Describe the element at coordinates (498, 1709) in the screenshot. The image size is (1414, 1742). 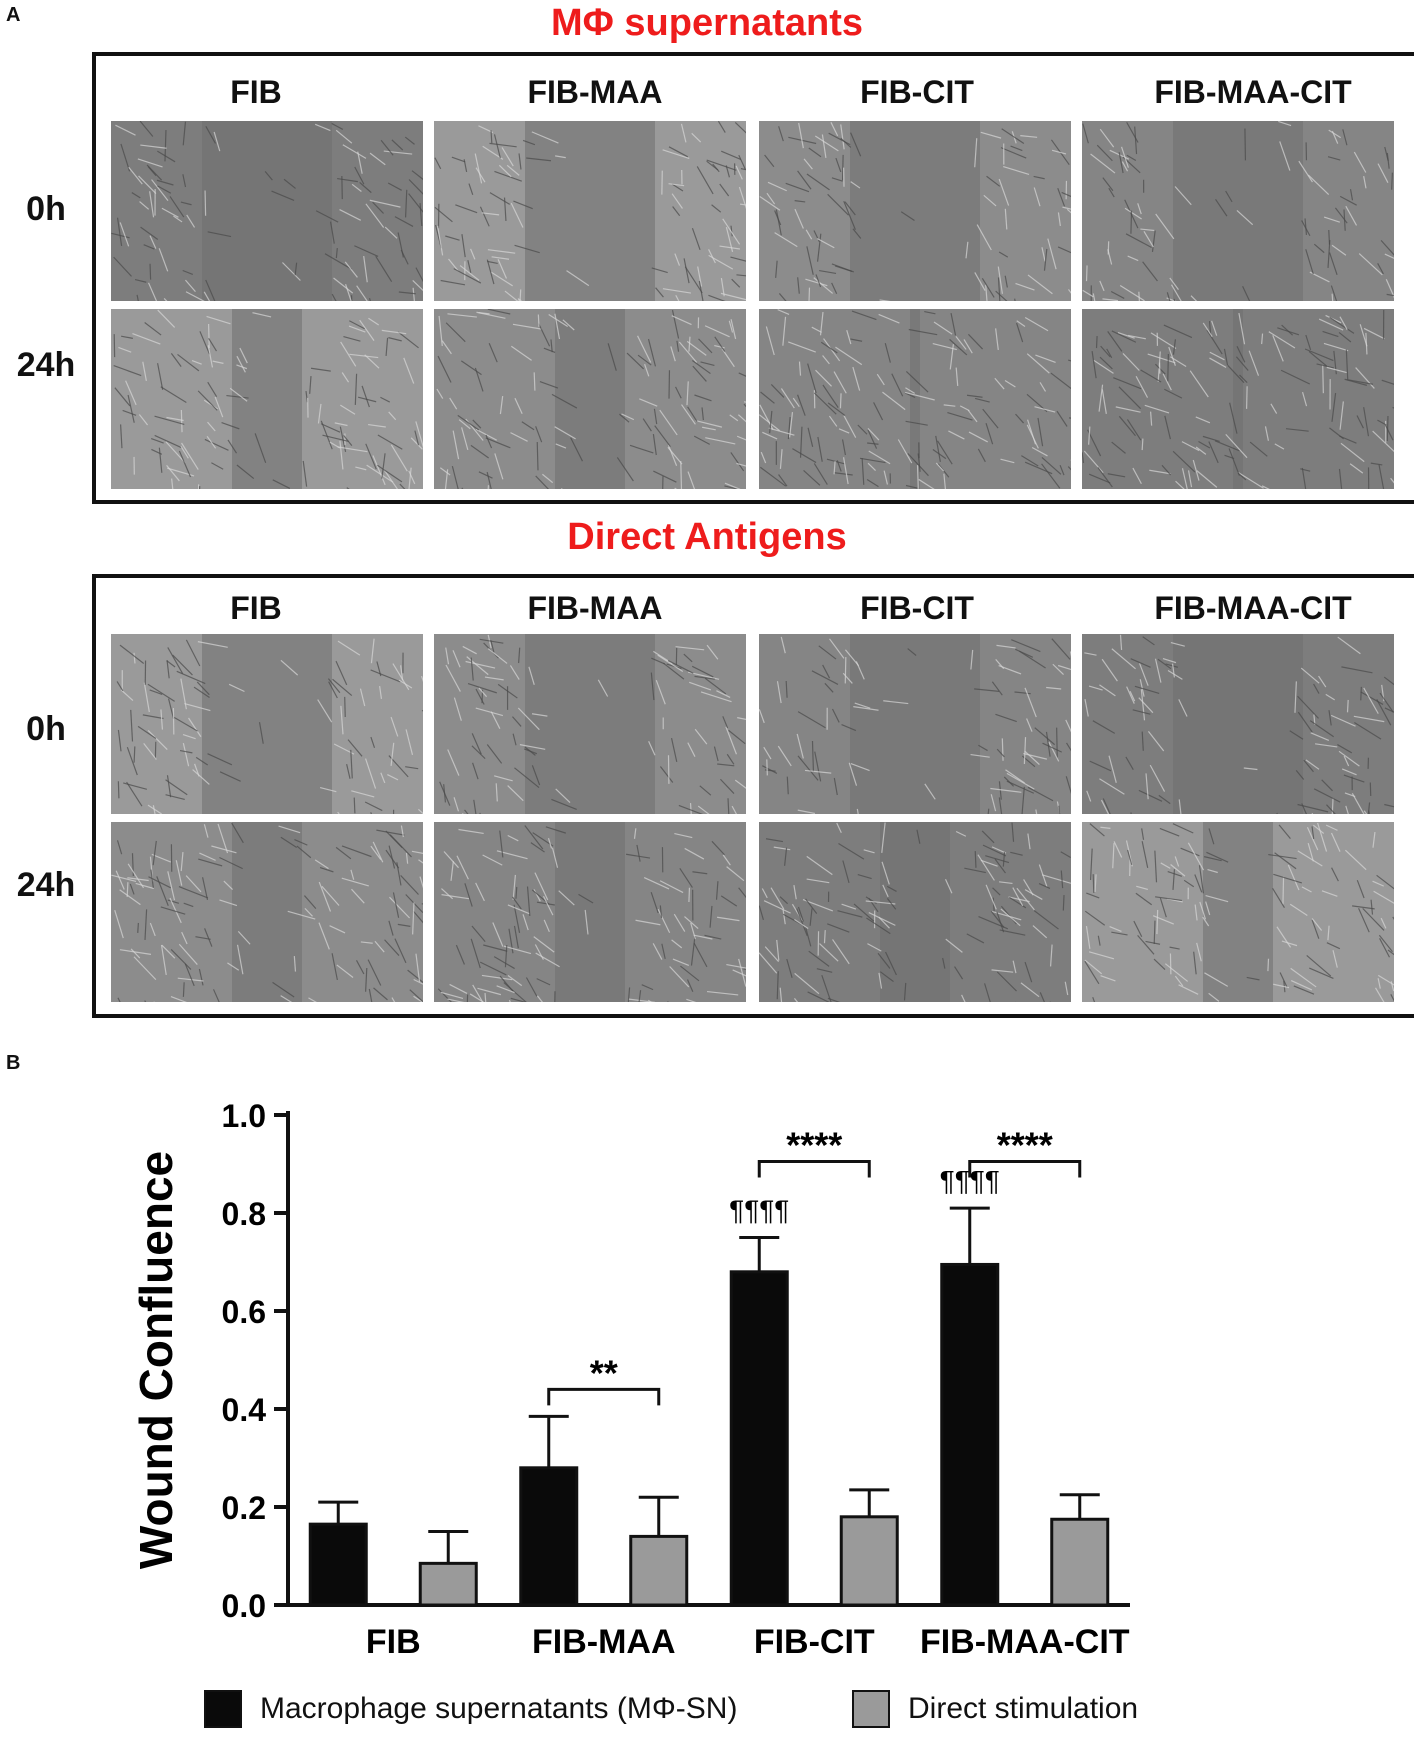
I see `legend-label-black: Macrophage supernatants (MΦ-SN)` at that location.